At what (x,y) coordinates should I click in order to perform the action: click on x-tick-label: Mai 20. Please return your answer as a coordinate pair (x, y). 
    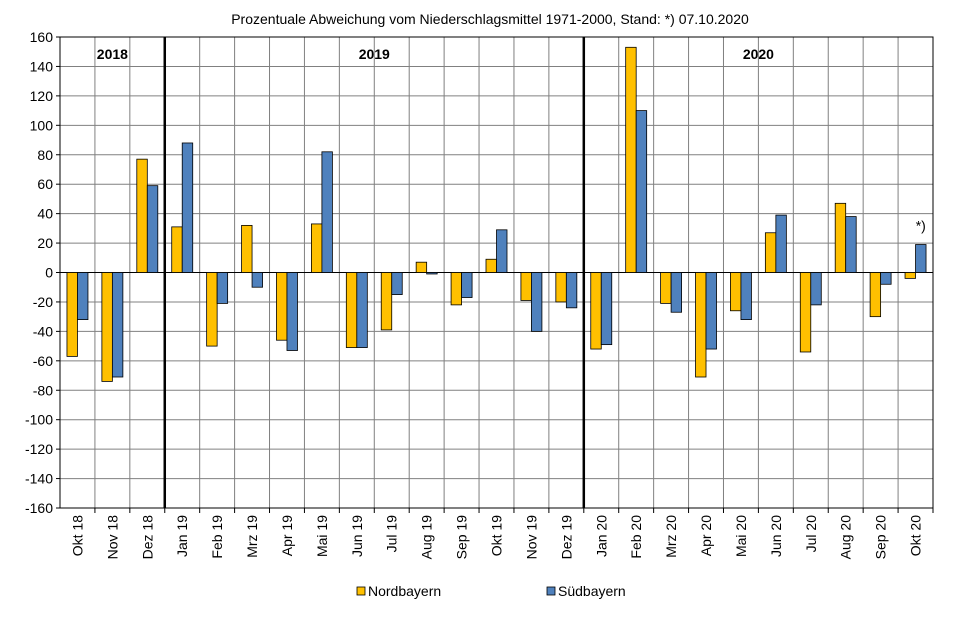
    Looking at the image, I should click on (741, 536).